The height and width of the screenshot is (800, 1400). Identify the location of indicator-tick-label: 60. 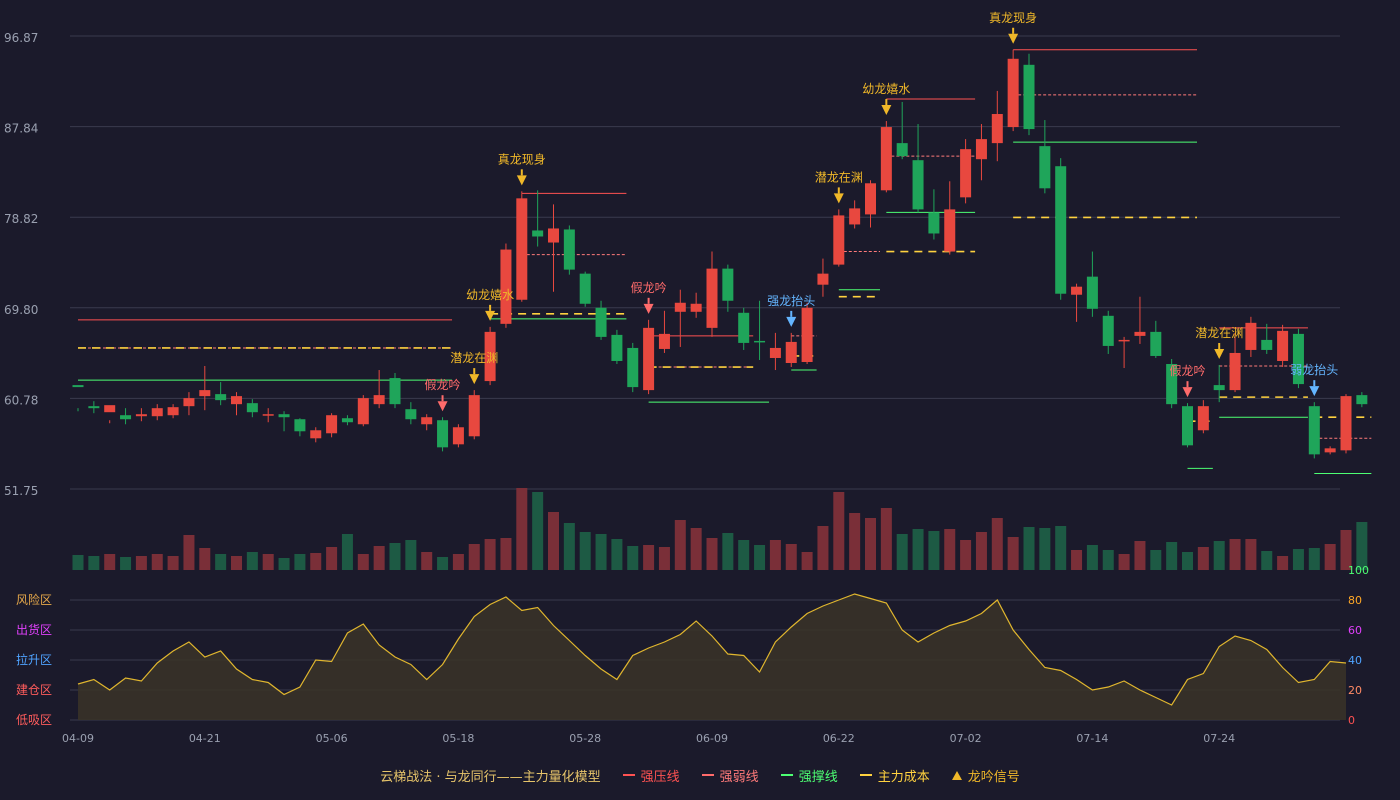
(1355, 630).